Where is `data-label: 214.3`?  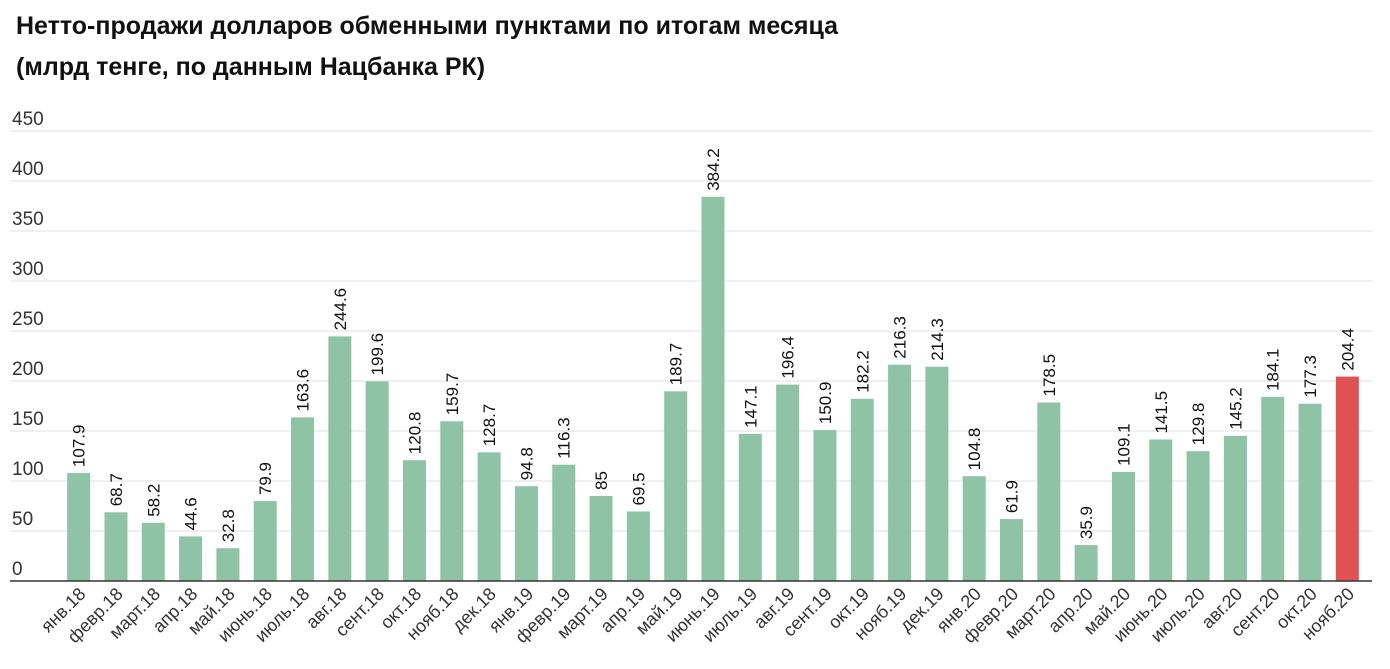
data-label: 214.3 is located at coordinates (937, 339).